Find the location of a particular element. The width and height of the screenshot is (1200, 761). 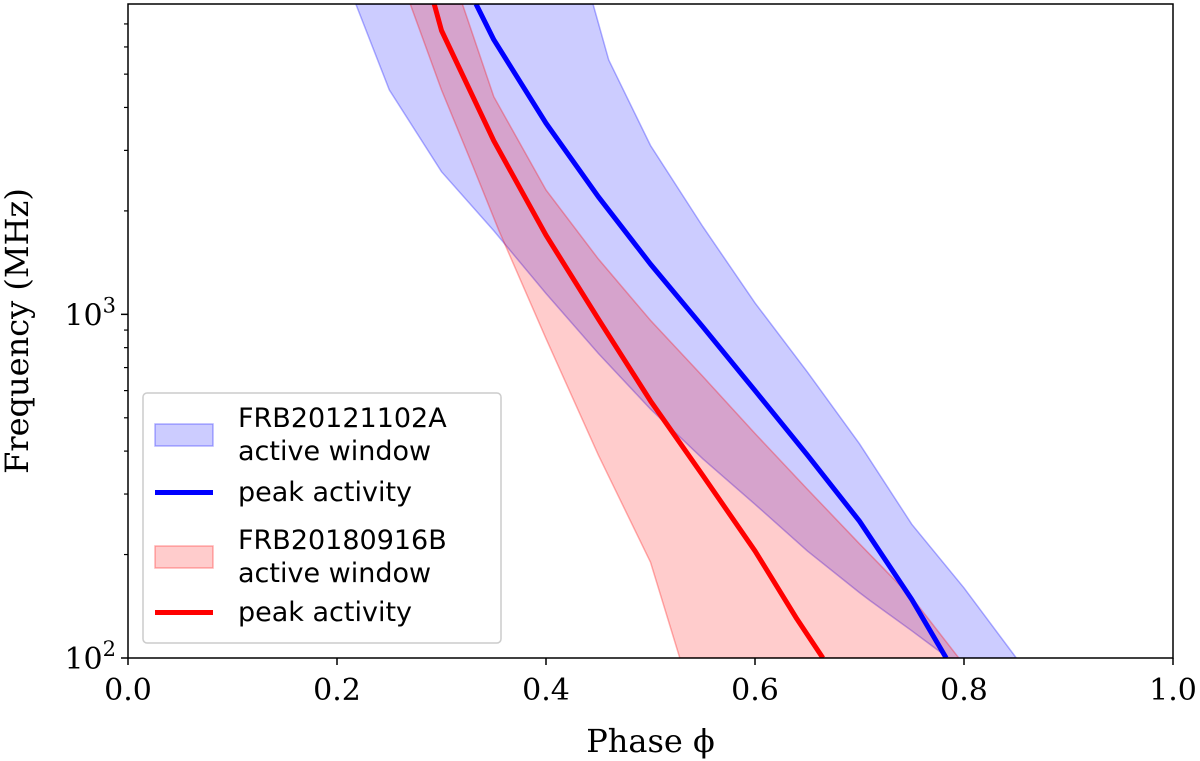

x-axis-label: Phase ϕ is located at coordinates (650, 741).